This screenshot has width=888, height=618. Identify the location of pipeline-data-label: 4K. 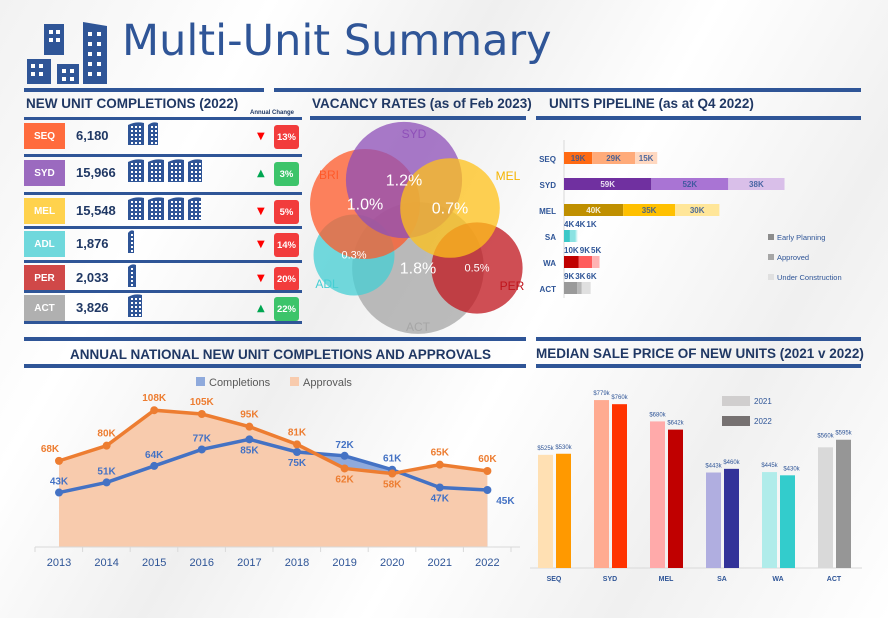
(580, 224).